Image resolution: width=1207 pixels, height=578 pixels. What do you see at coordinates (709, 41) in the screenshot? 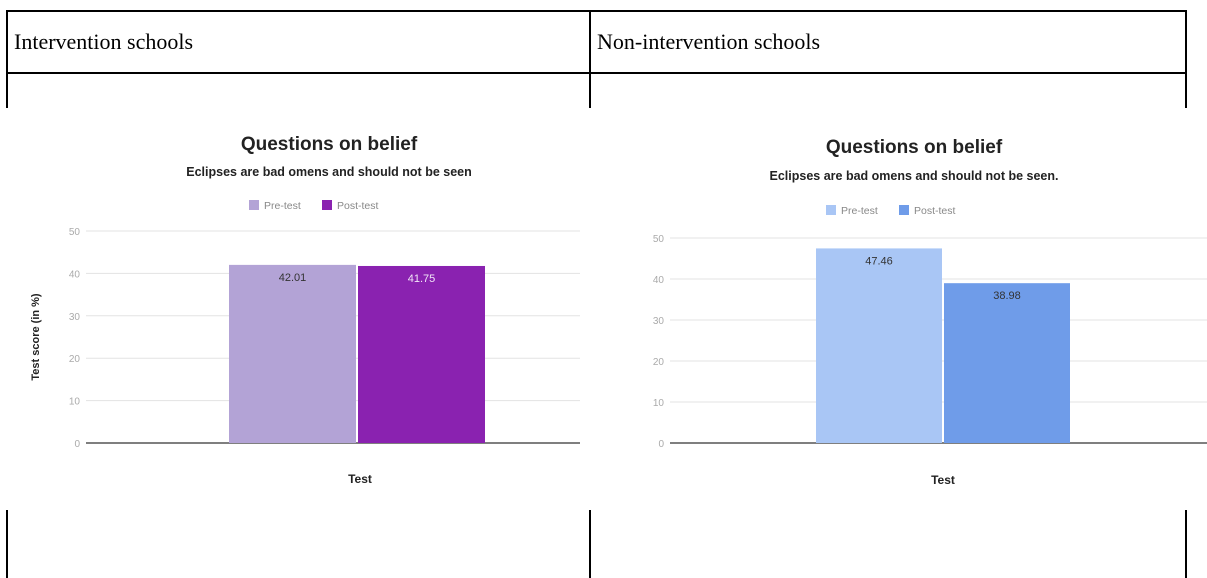
I see `header-non-intervention-schools: Non-intervention schools` at bounding box center [709, 41].